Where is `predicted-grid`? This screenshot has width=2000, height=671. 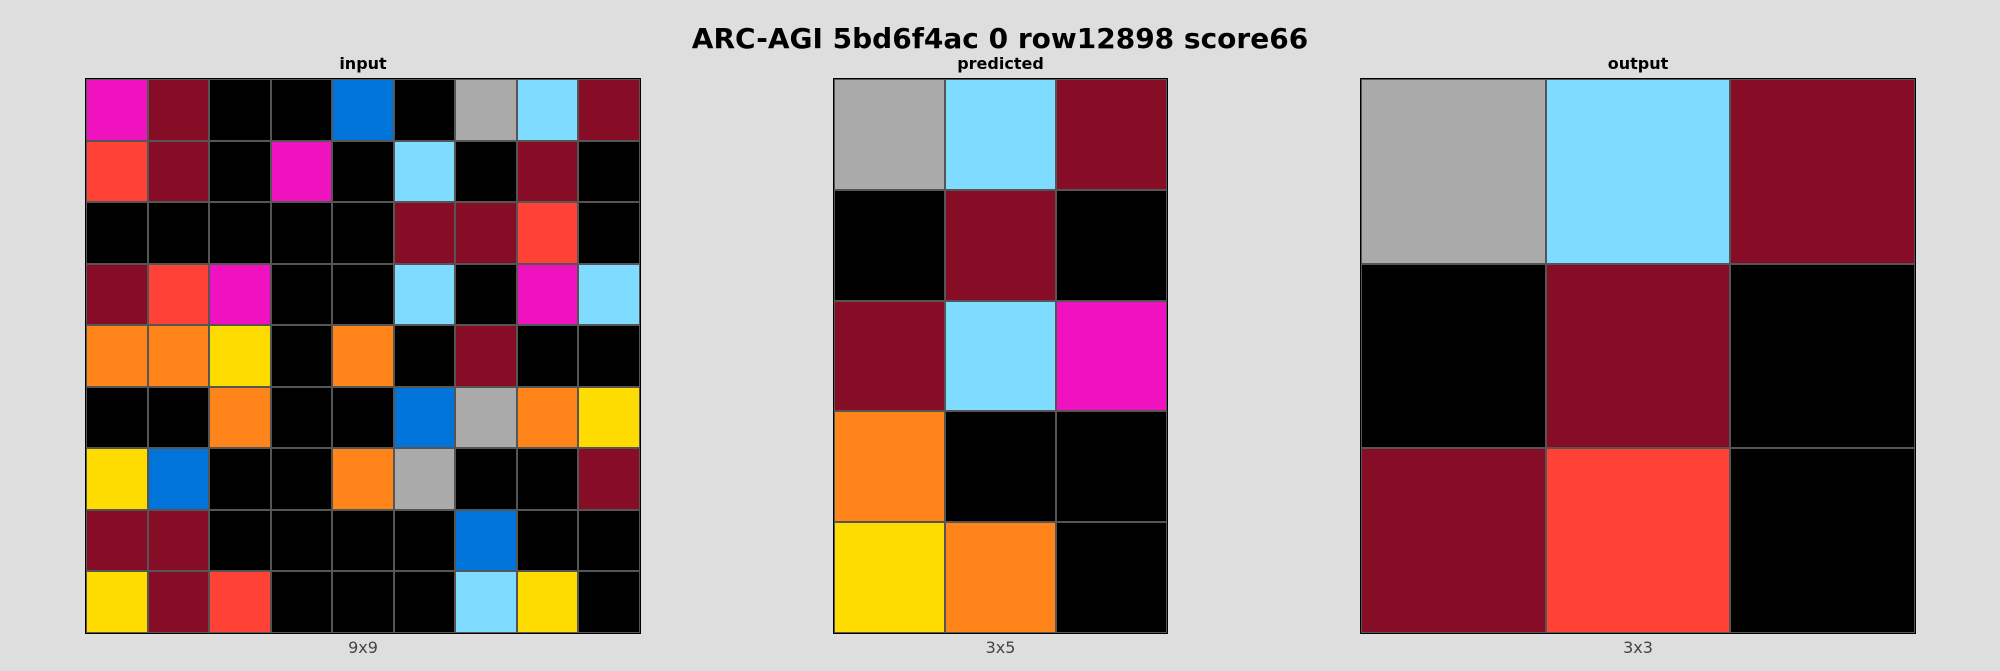 predicted-grid is located at coordinates (1000, 356).